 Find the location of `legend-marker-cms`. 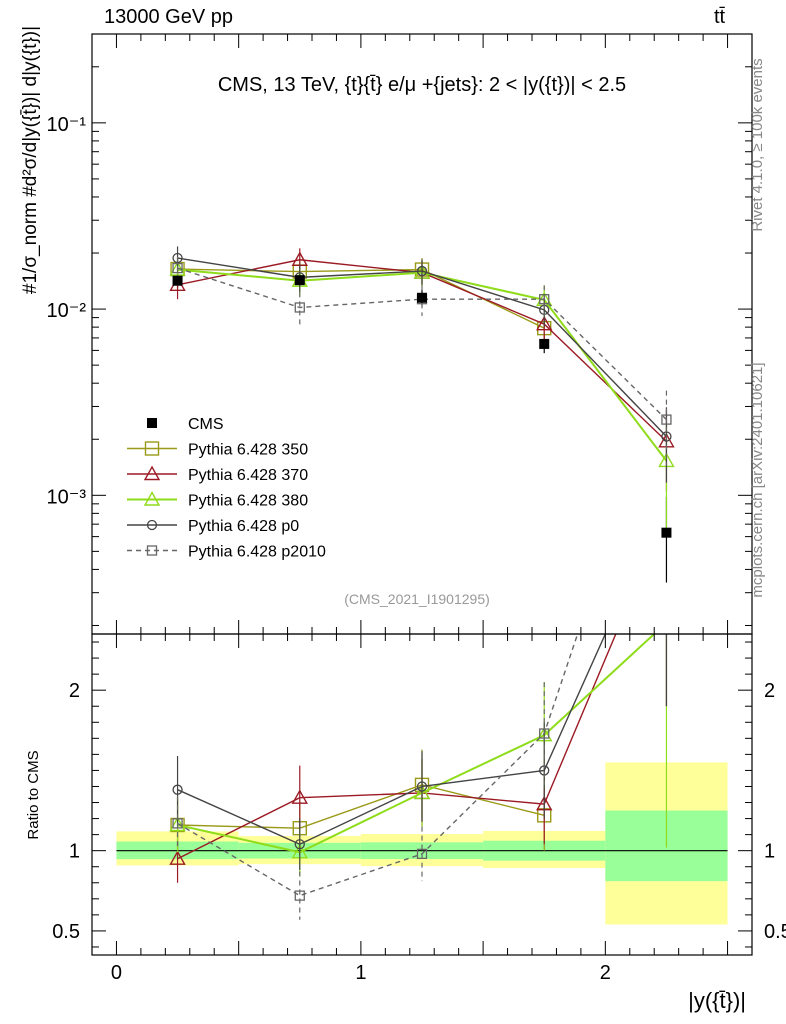

legend-marker-cms is located at coordinates (152, 423).